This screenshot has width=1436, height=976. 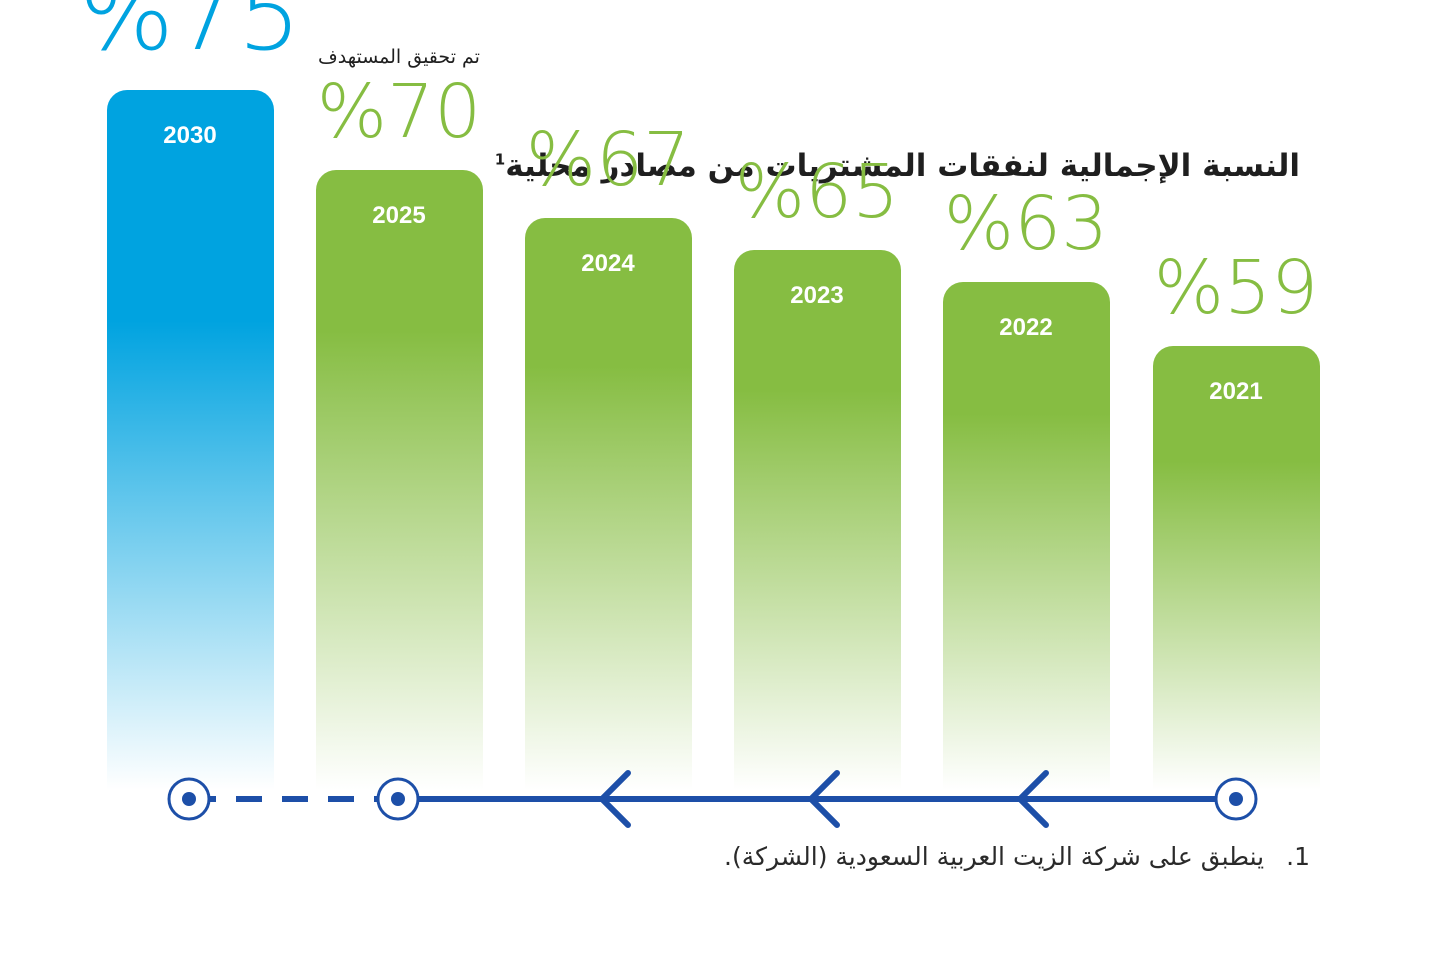 I want to click on bar-2023: 2023, so click(x=817, y=520).